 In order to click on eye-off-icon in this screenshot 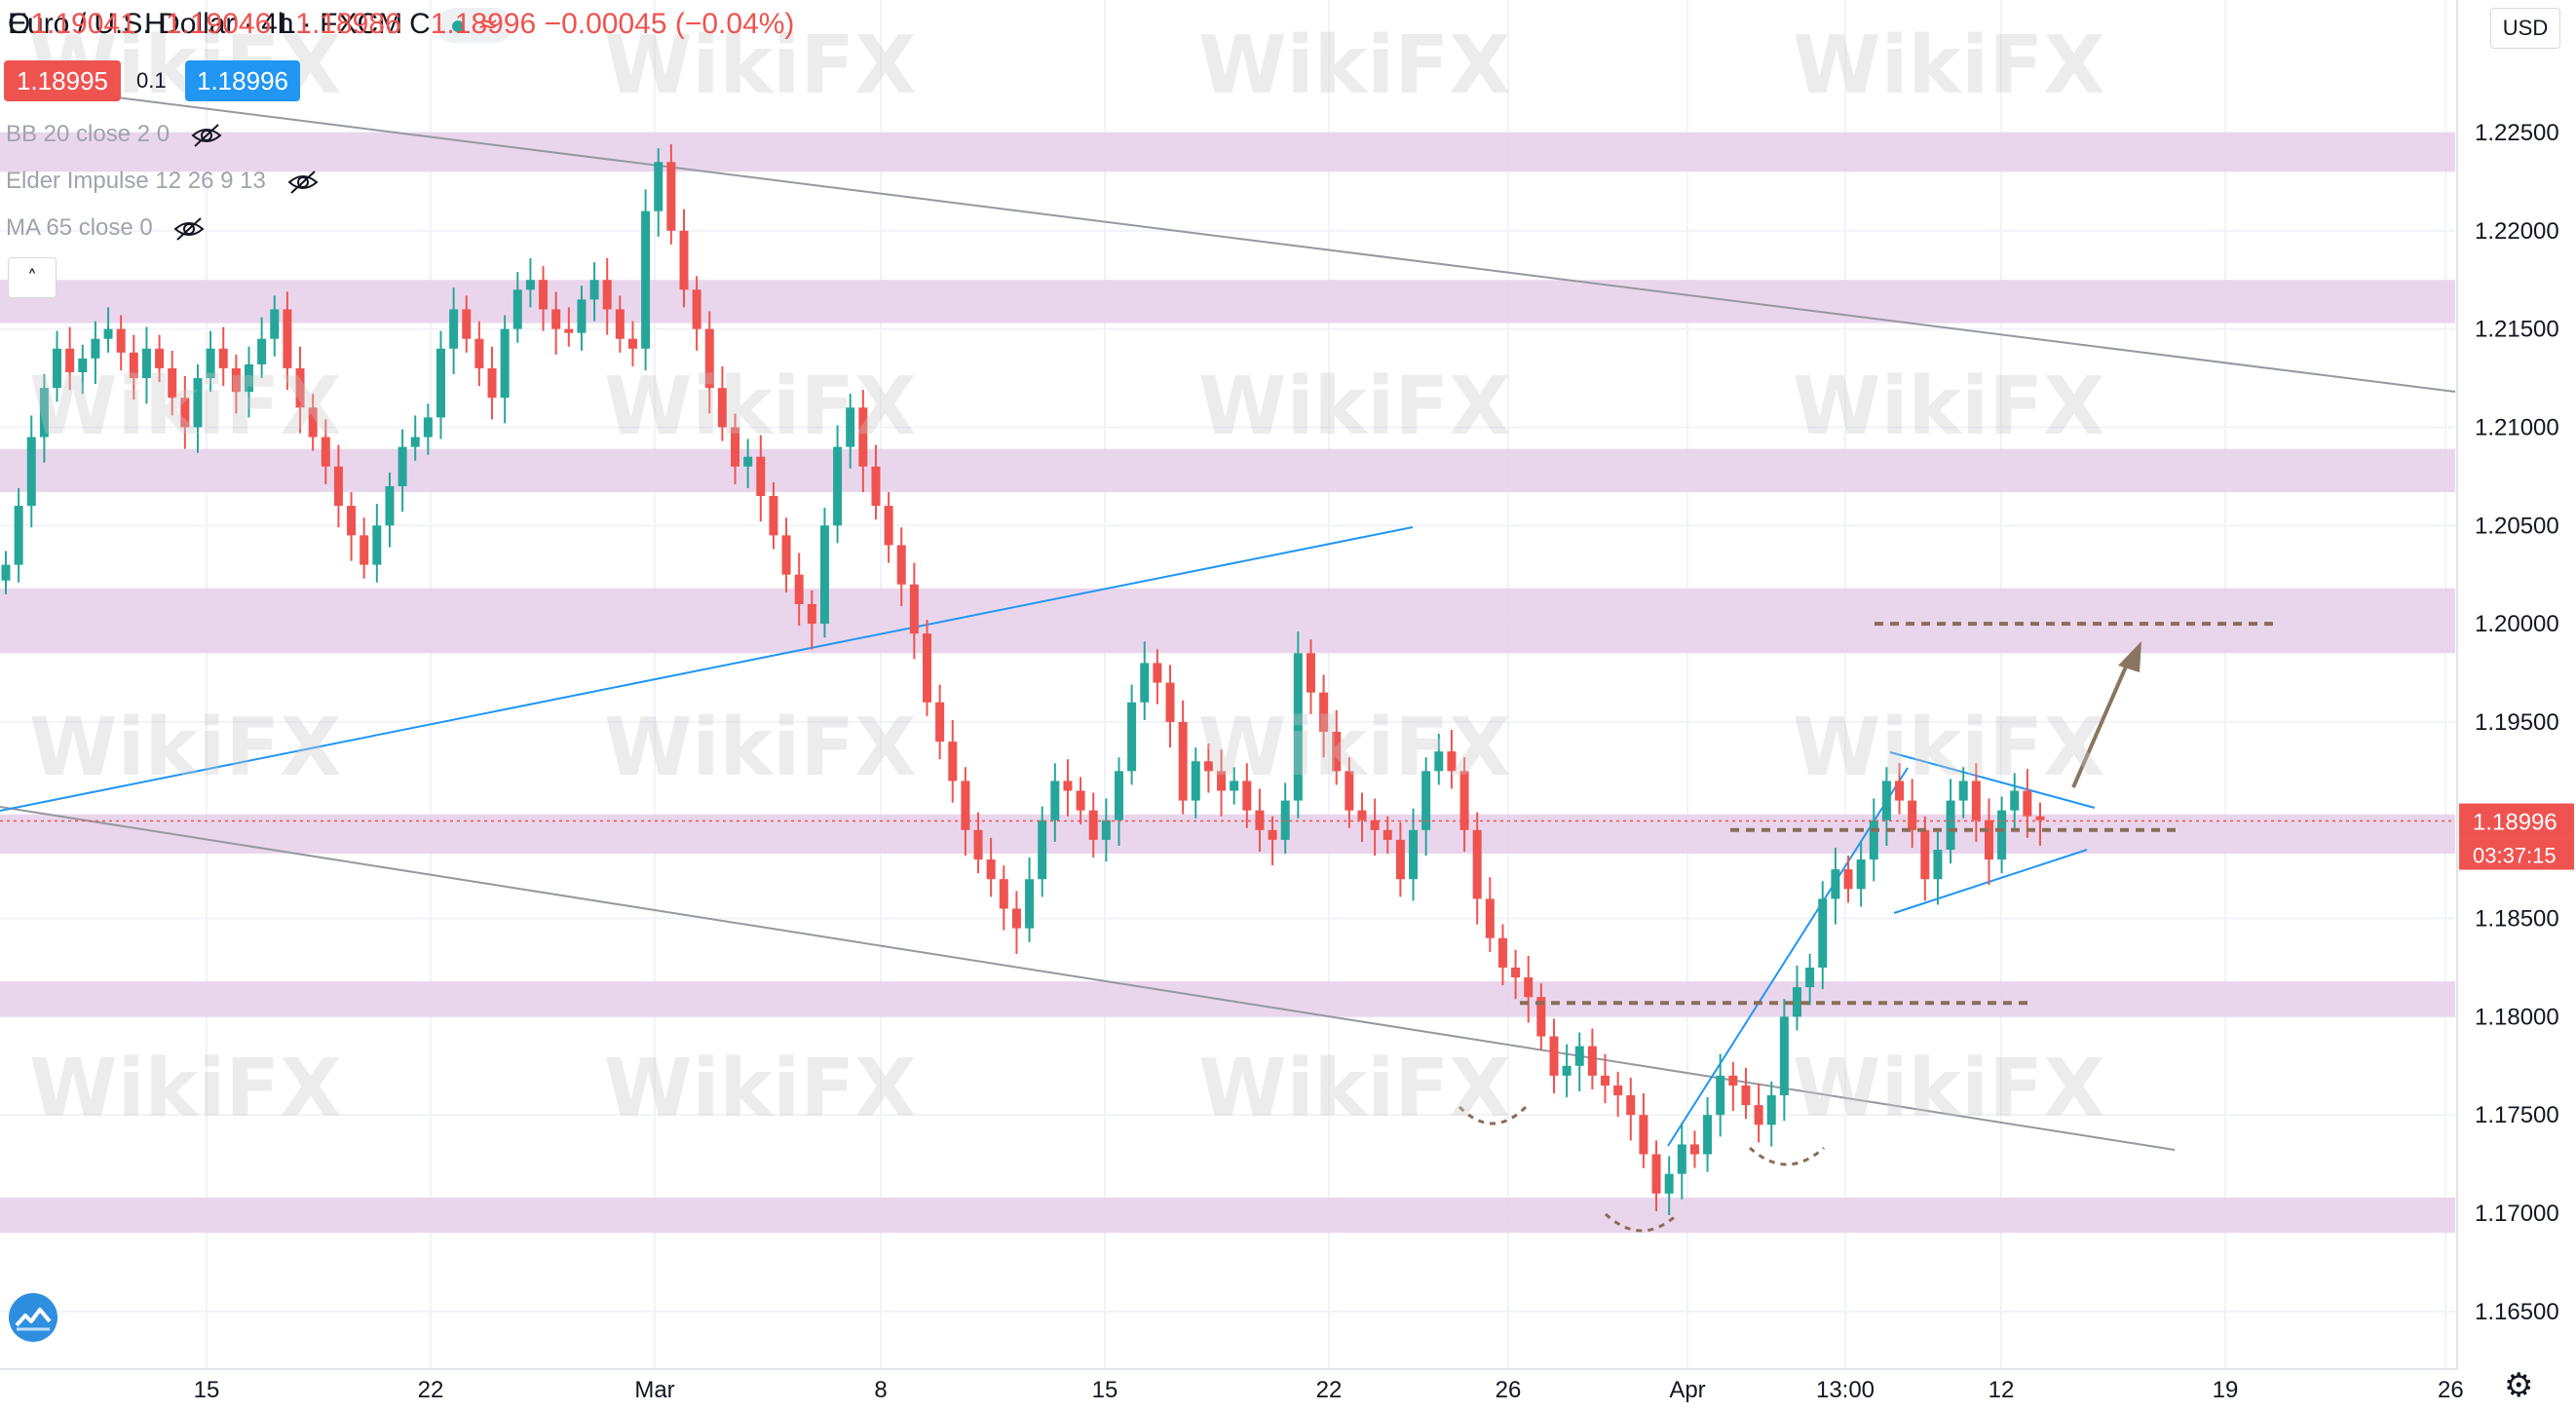, I will do `click(303, 182)`.